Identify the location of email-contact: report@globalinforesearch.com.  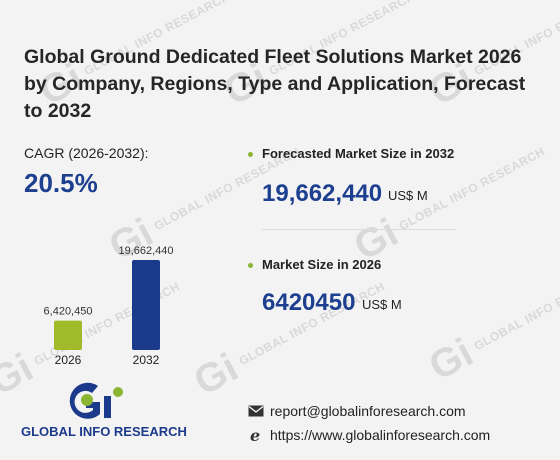
(357, 411).